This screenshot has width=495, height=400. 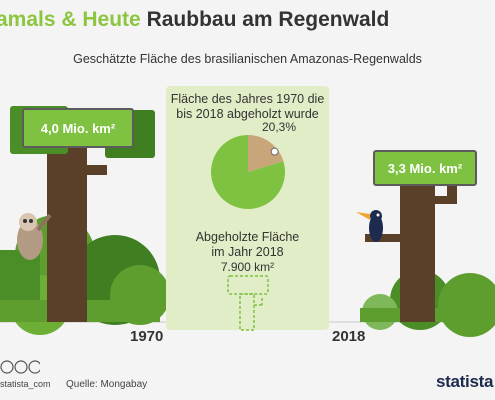 I want to click on license-icons, so click(x=20, y=367).